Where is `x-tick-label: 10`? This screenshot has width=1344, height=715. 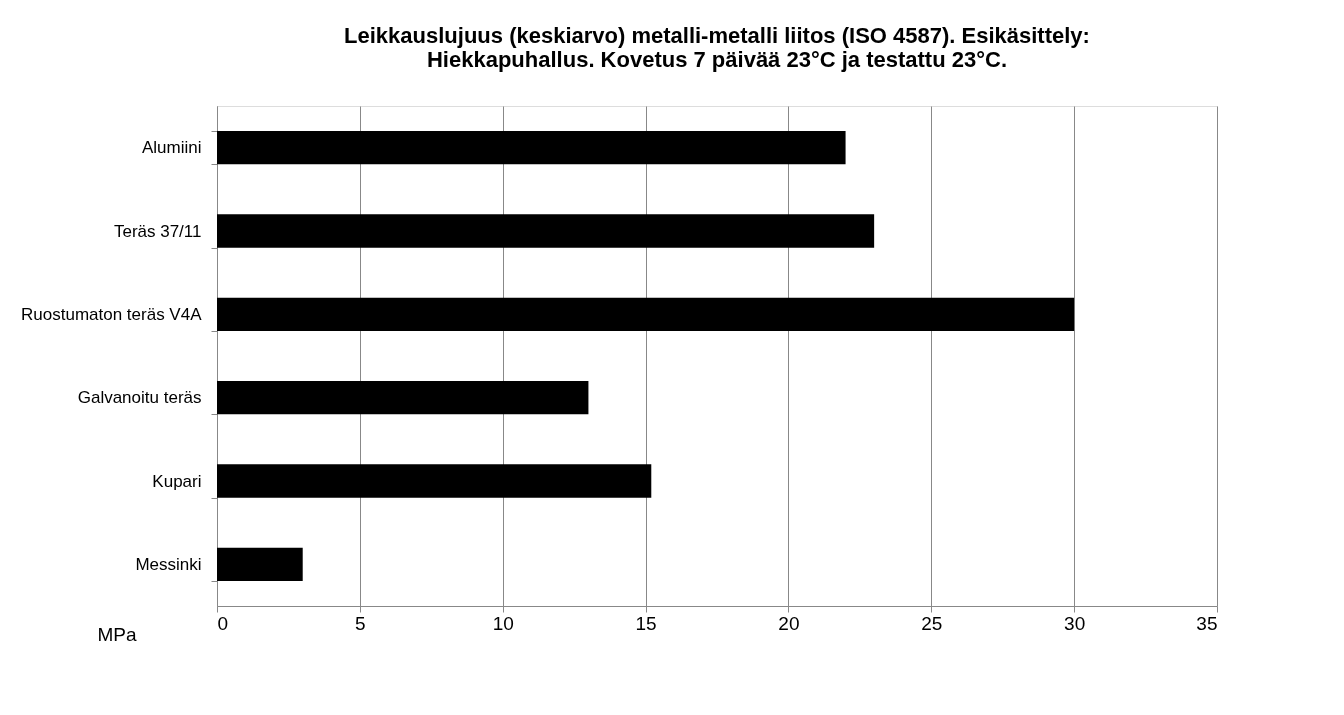
x-tick-label: 10 is located at coordinates (503, 623).